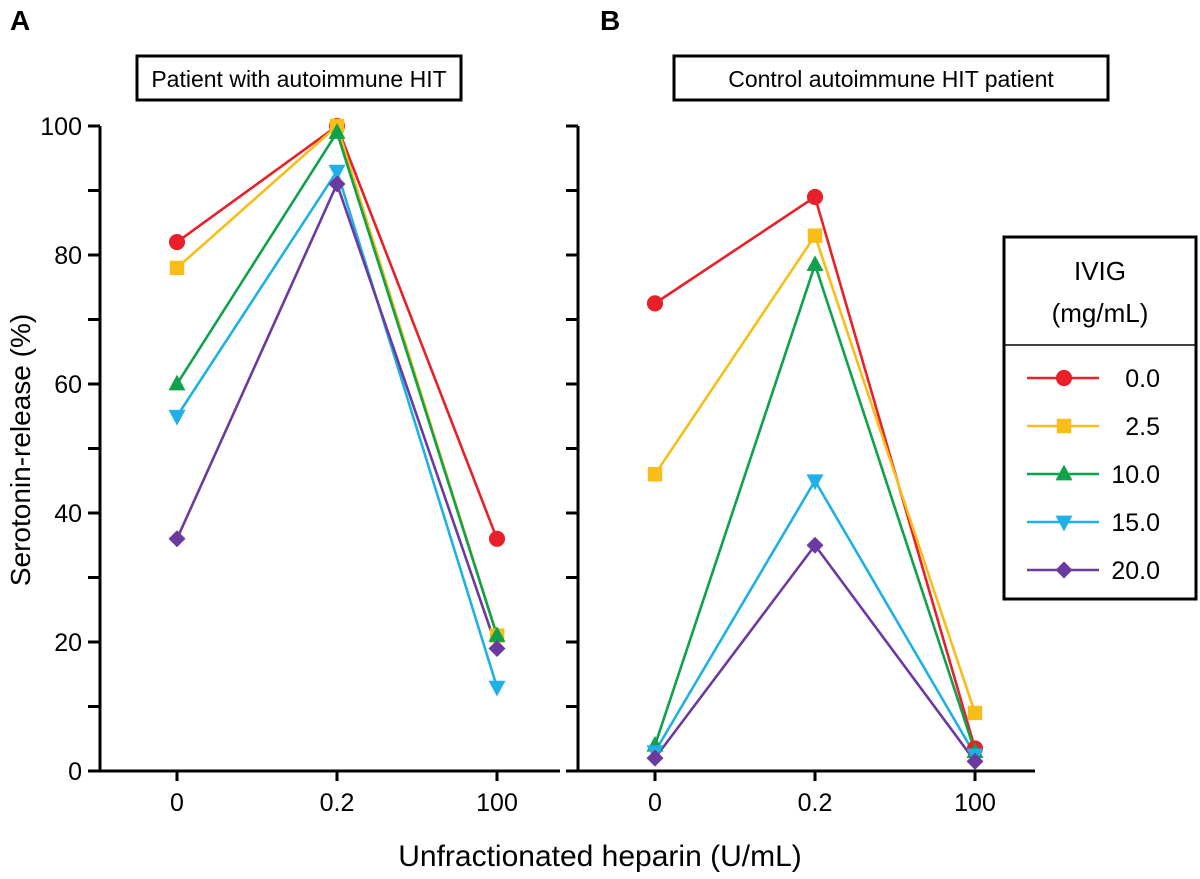 This screenshot has height=879, width=1200. I want to click on x-axis-label: Unfractionated heparin (U/mL), so click(600, 856).